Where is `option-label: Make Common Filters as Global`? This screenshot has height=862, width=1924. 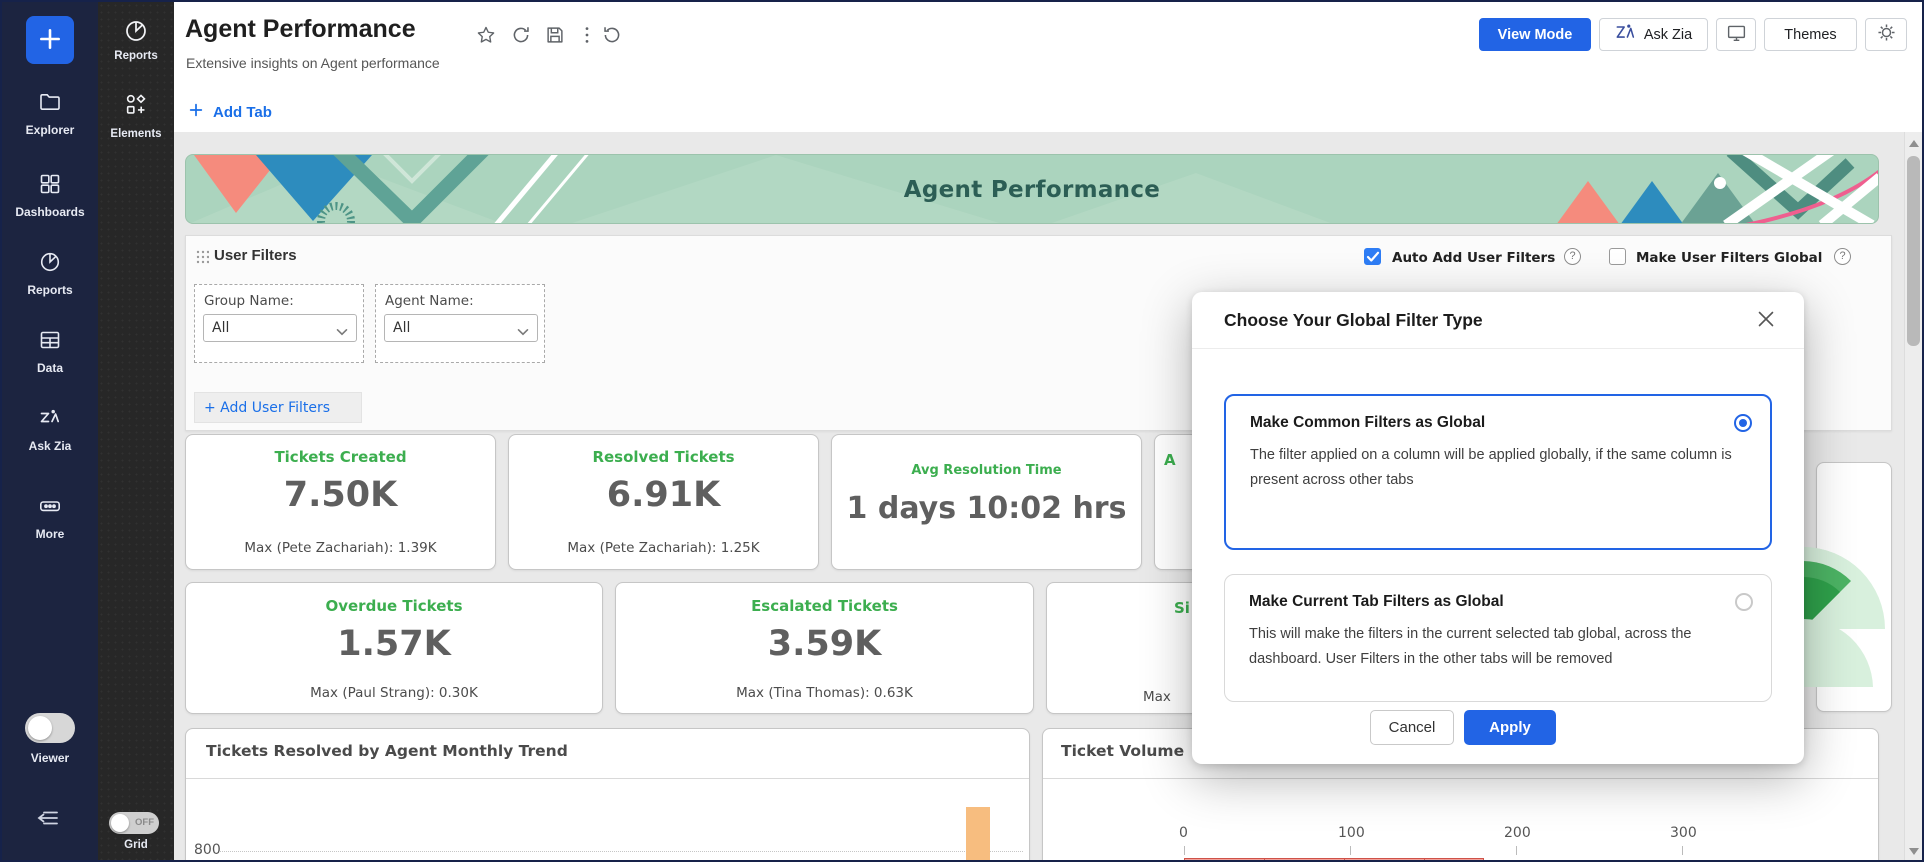
option-label: Make Common Filters as Global is located at coordinates (1368, 422).